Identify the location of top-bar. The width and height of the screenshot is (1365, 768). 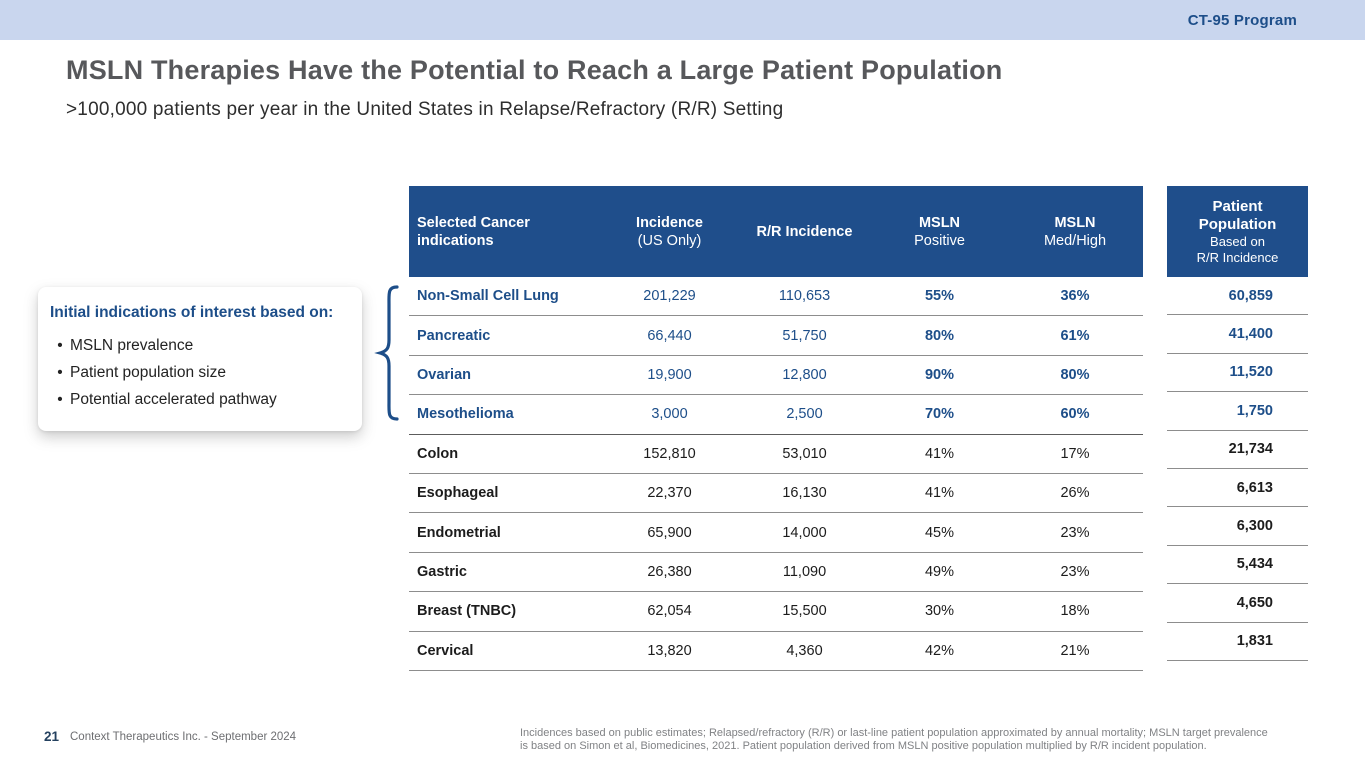
(682, 20).